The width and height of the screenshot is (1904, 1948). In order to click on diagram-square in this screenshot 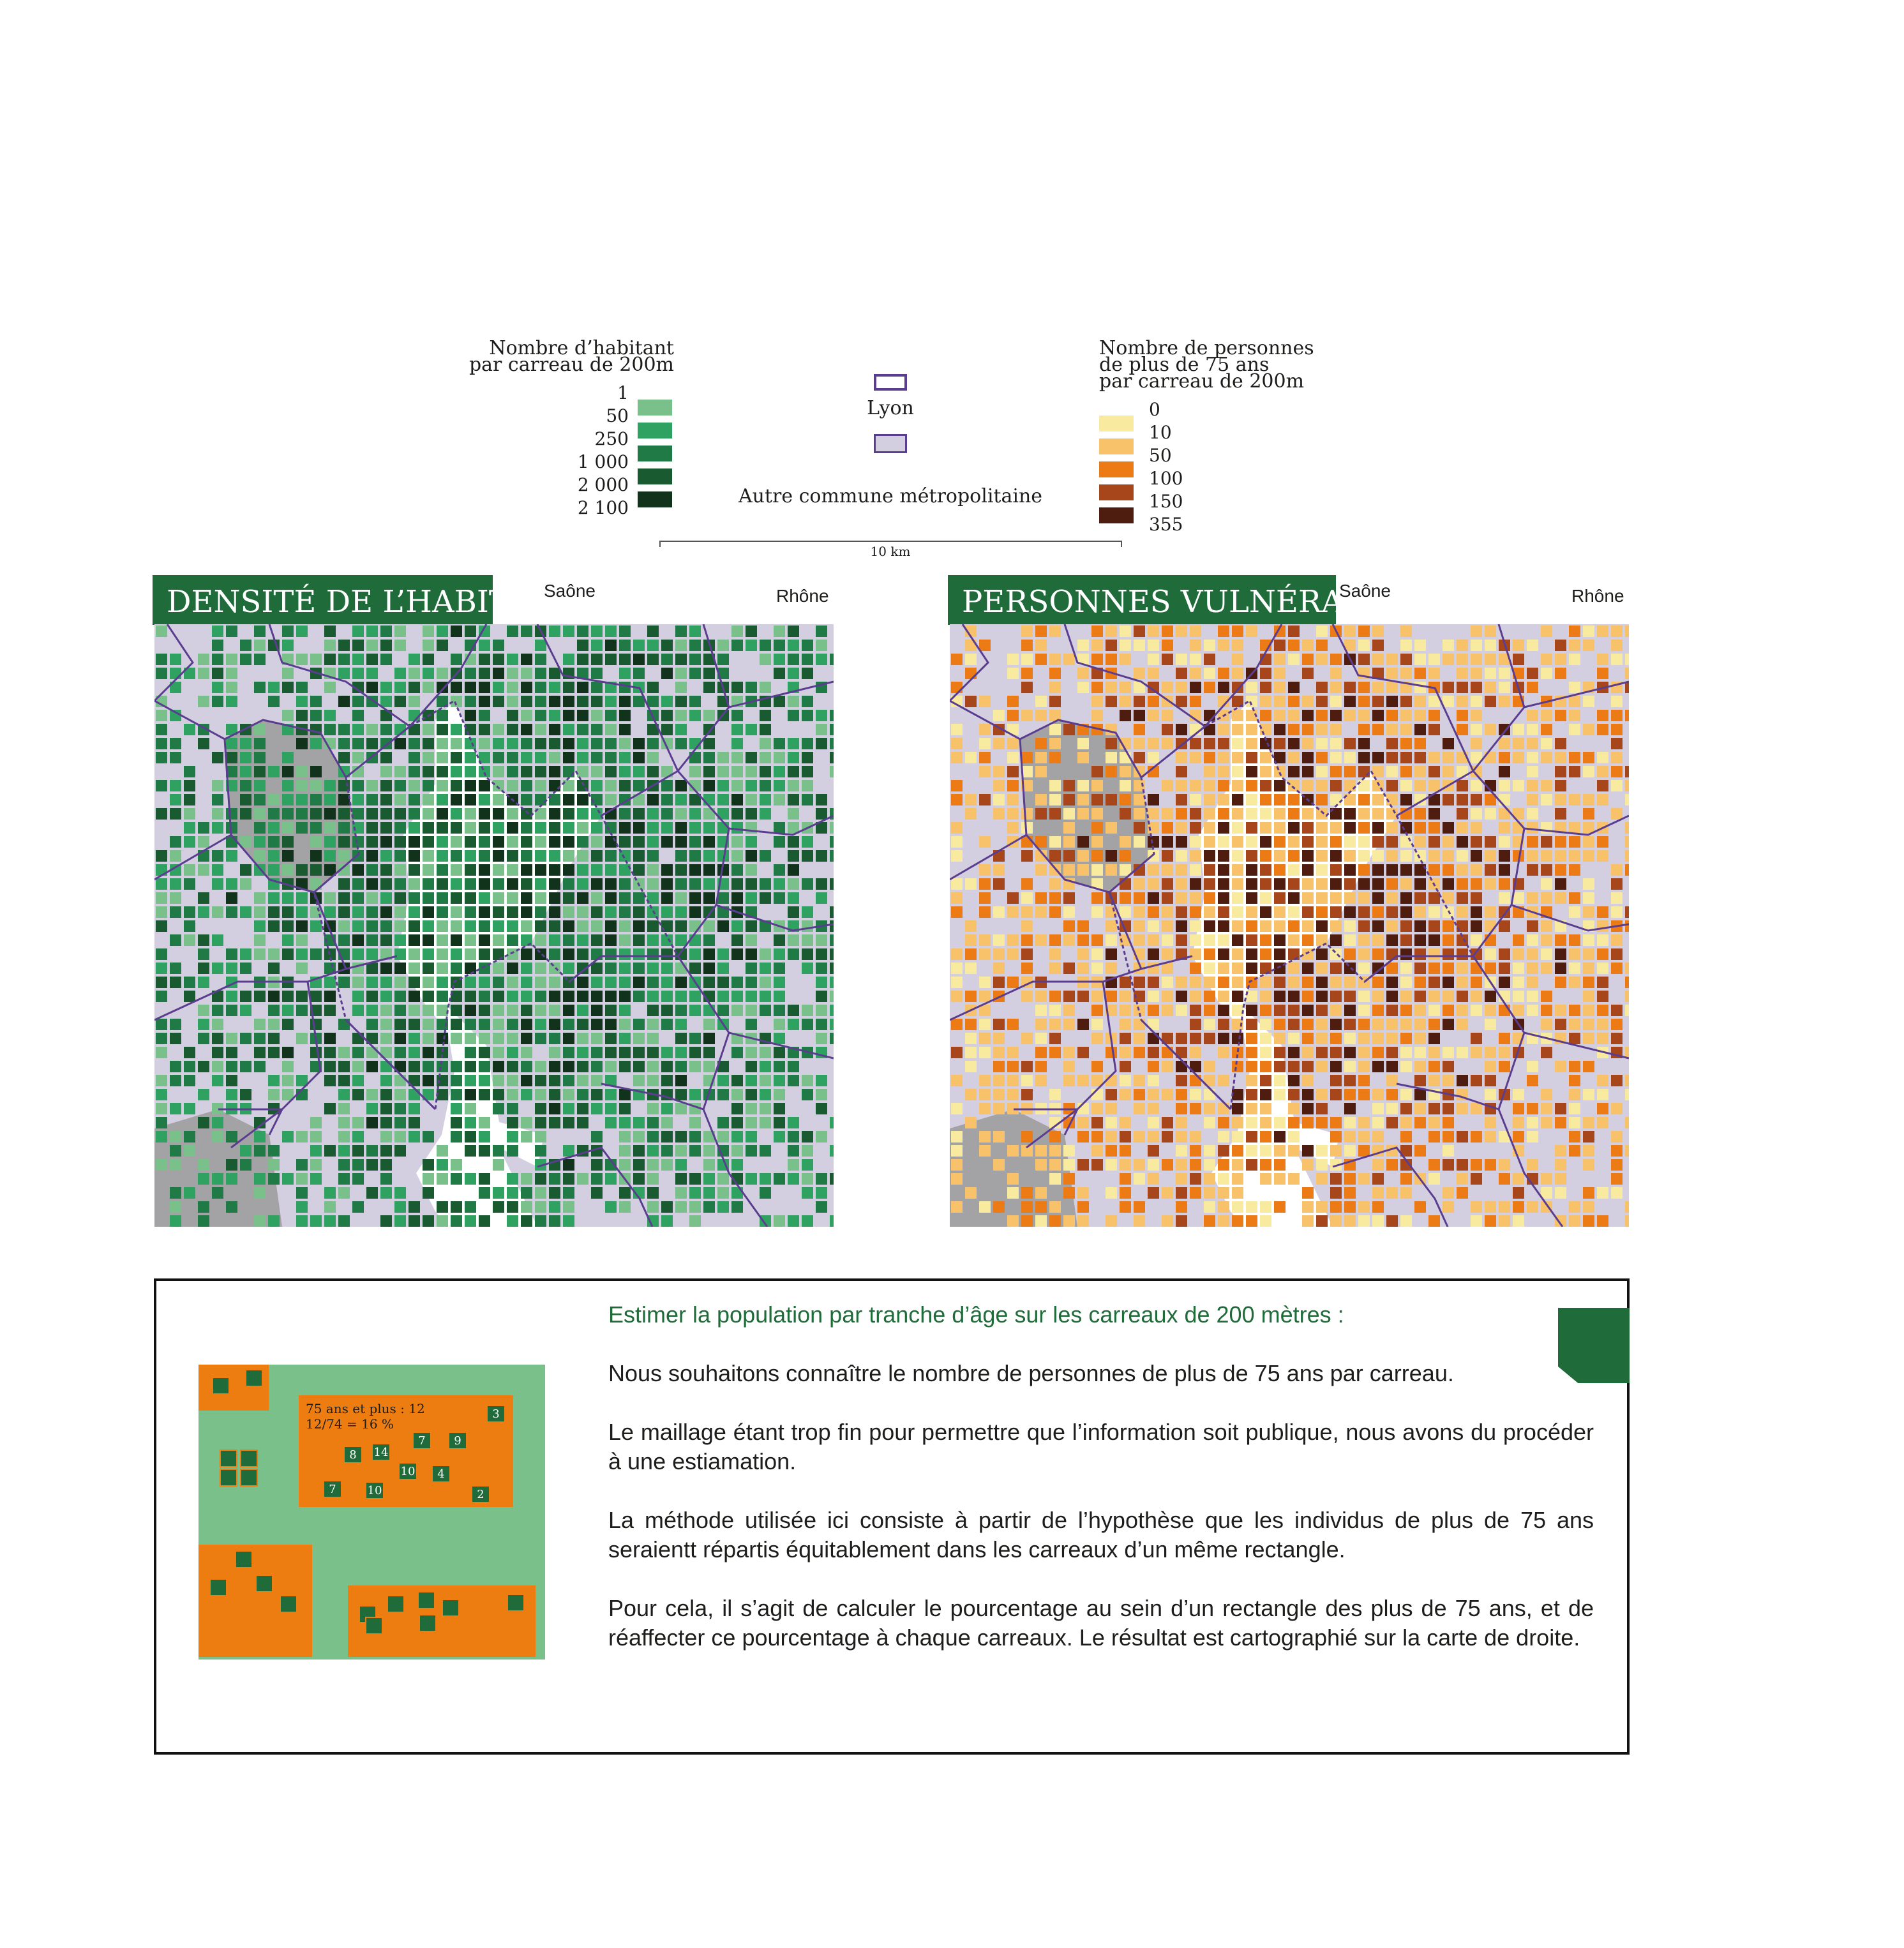, I will do `click(288, 1604)`.